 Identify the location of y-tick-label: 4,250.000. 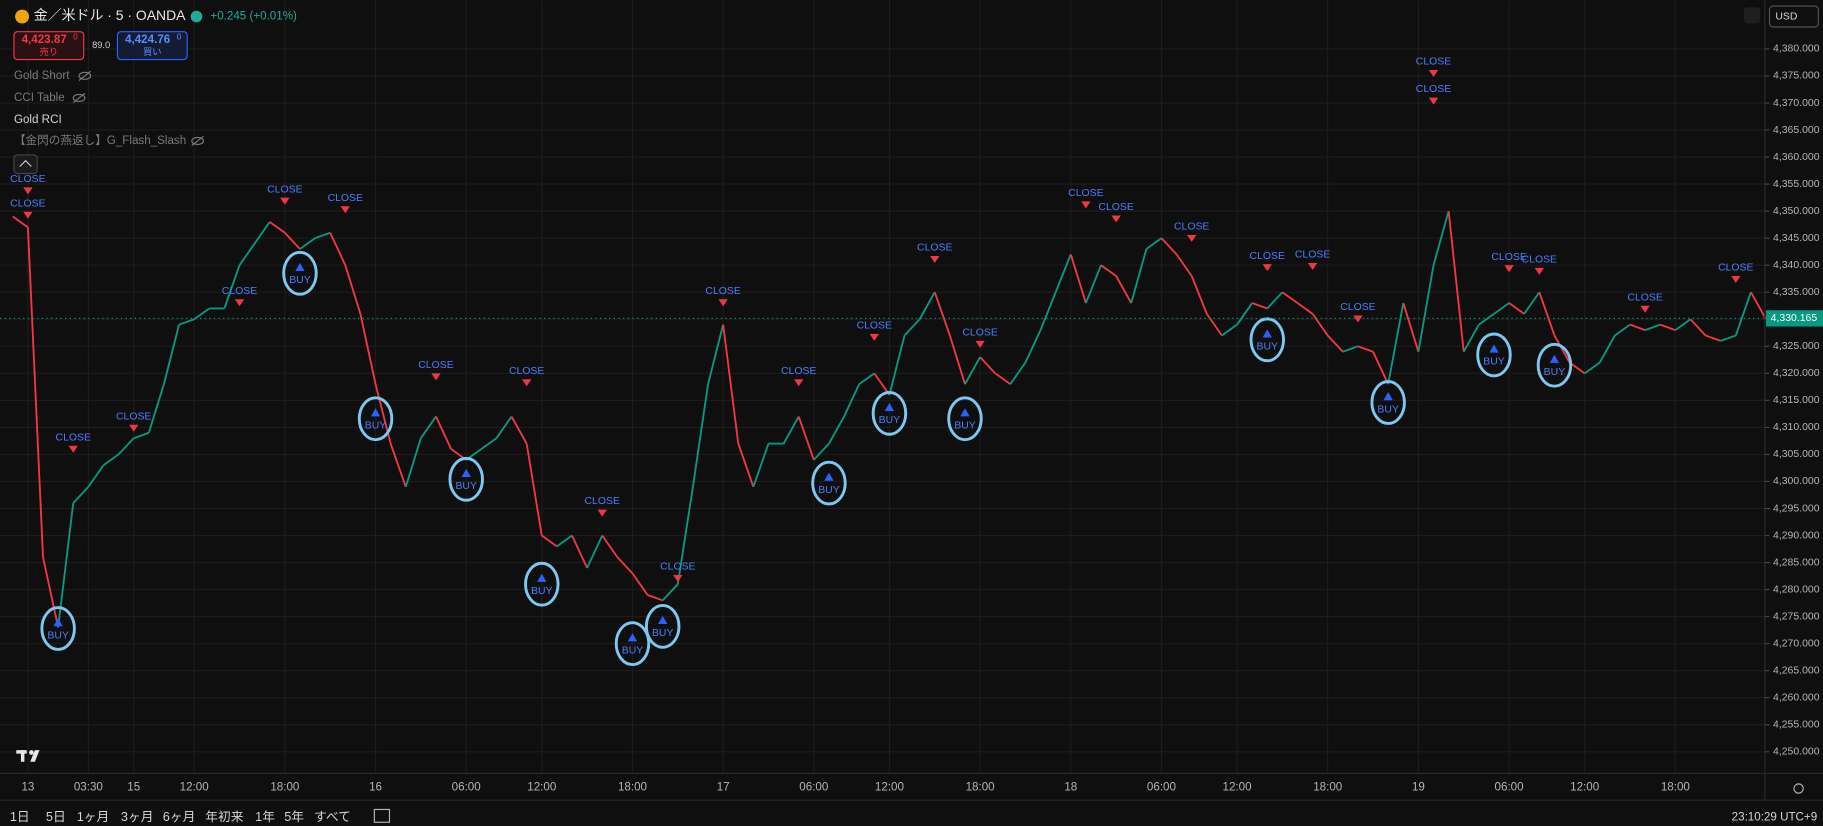
(1796, 752).